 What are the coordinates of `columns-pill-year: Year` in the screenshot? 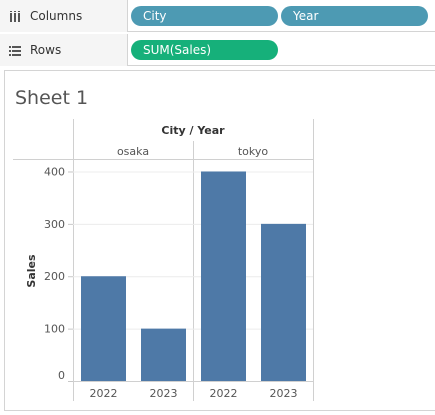 It's located at (354, 16).